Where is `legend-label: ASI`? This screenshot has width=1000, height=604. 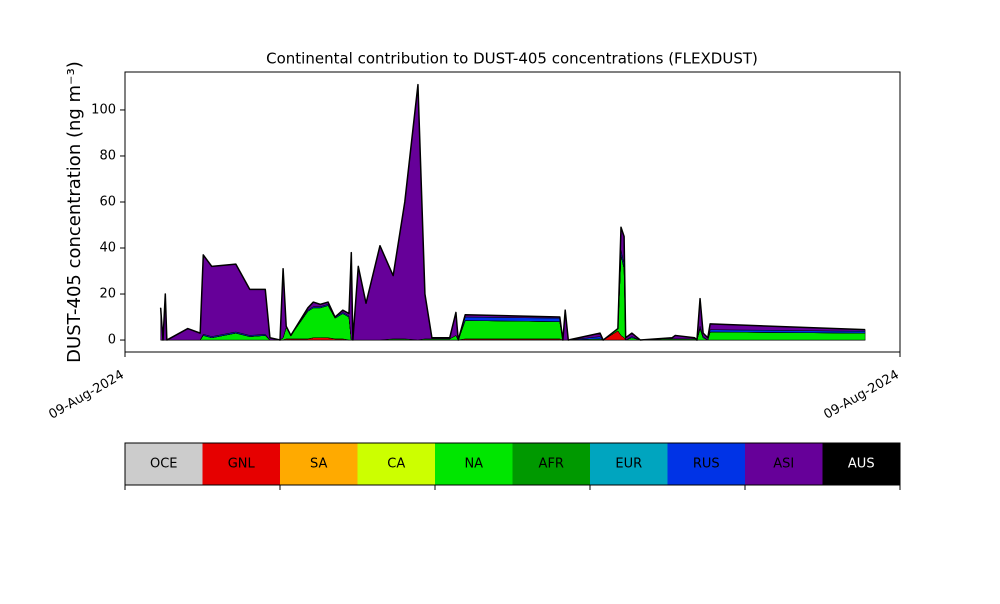
legend-label: ASI is located at coordinates (783, 464).